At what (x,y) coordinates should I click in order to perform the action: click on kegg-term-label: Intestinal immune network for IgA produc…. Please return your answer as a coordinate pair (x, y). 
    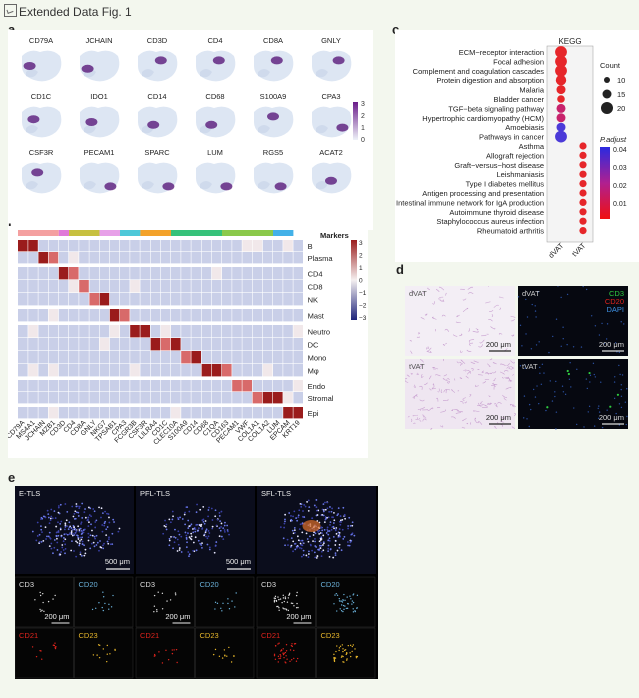
    Looking at the image, I should click on (470, 202).